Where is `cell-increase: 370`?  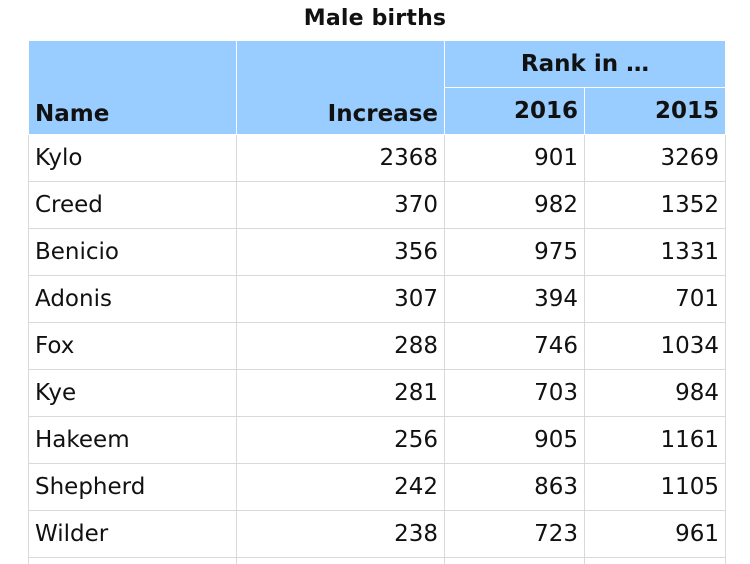 cell-increase: 370 is located at coordinates (341, 205).